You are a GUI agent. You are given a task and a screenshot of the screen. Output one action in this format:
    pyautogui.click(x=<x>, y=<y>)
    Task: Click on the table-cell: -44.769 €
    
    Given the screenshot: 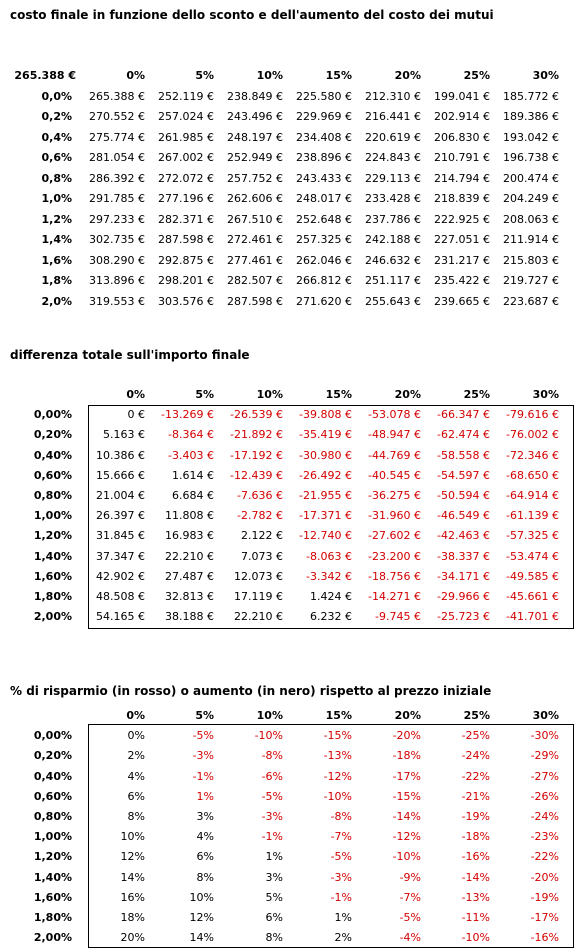 What is the action you would take?
    pyautogui.click(x=394, y=455)
    